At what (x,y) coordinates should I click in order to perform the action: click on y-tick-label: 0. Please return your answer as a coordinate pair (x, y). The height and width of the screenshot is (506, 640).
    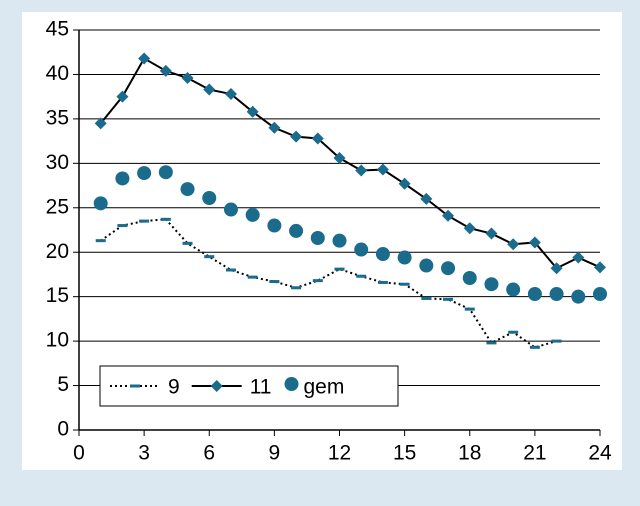
    Looking at the image, I should click on (63, 429).